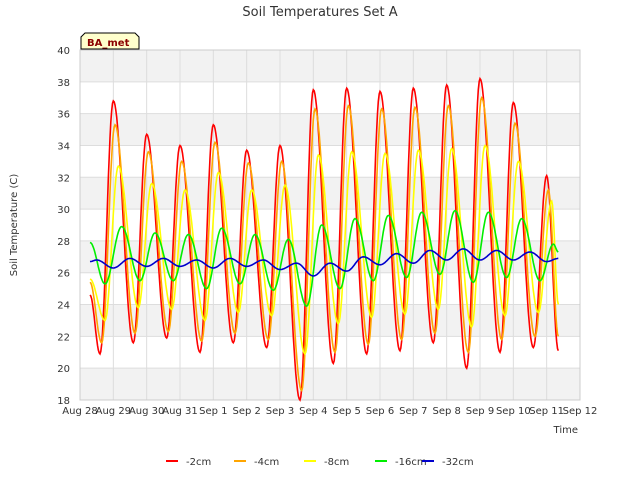 The image size is (640, 480). What do you see at coordinates (458, 462) in the screenshot?
I see `legend-label: -32cm` at bounding box center [458, 462].